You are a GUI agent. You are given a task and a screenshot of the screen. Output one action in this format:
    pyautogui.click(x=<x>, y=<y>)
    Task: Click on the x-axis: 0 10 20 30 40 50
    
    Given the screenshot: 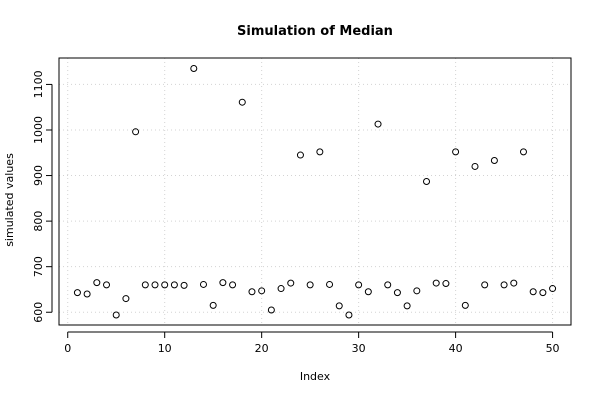 What is the action you would take?
    pyautogui.click(x=312, y=343)
    